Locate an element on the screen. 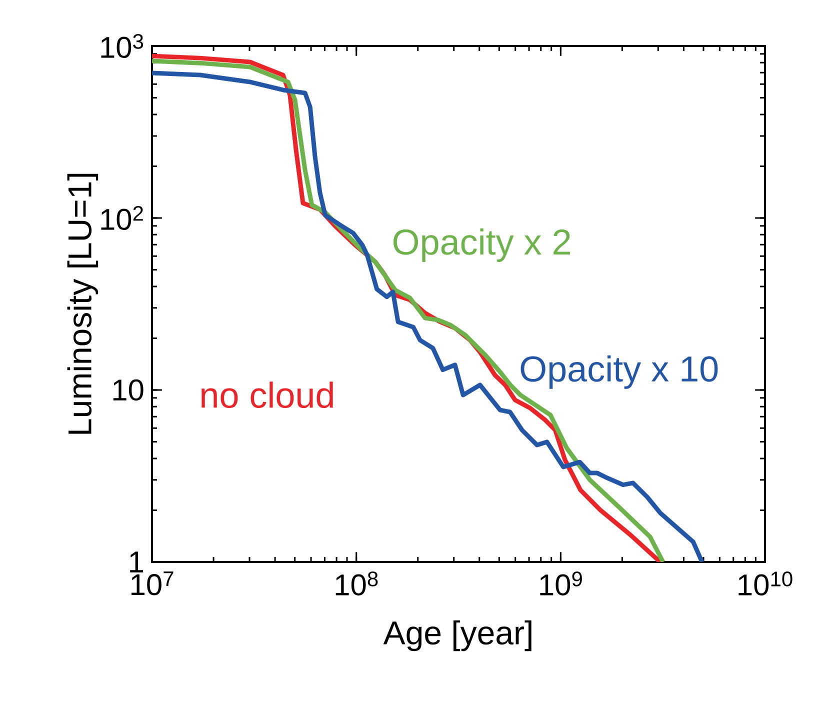  y-axis-title: Luminosity [LU=1] is located at coordinates (82, 304).